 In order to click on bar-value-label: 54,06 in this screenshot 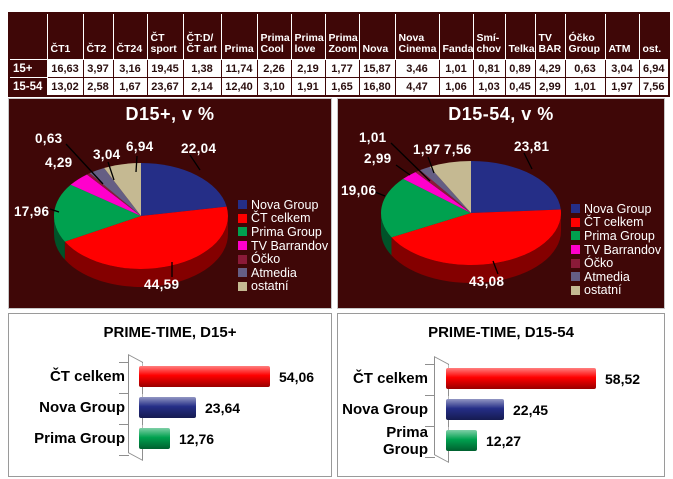, I will do `click(297, 376)`.